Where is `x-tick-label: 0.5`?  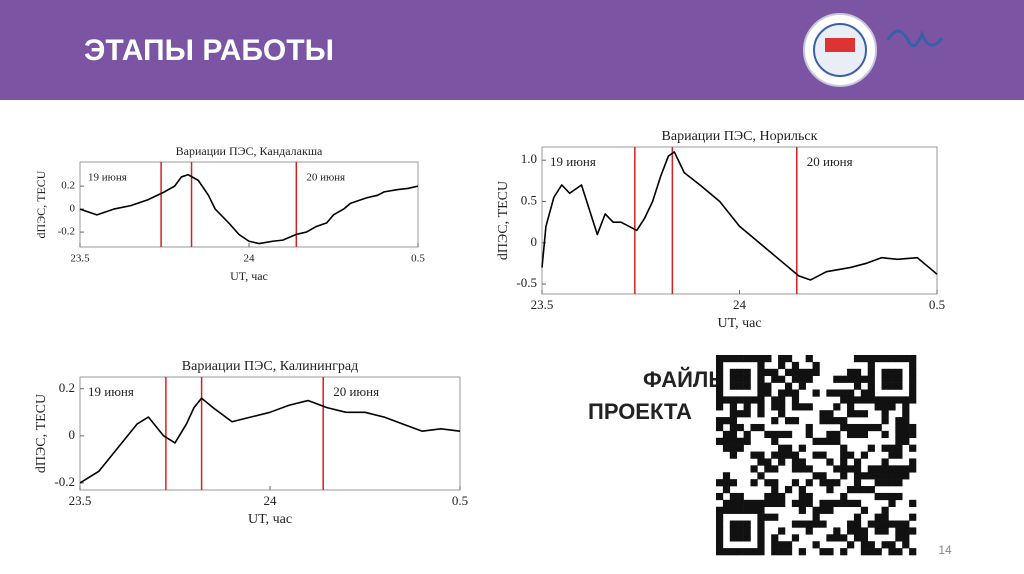 x-tick-label: 0.5 is located at coordinates (937, 304).